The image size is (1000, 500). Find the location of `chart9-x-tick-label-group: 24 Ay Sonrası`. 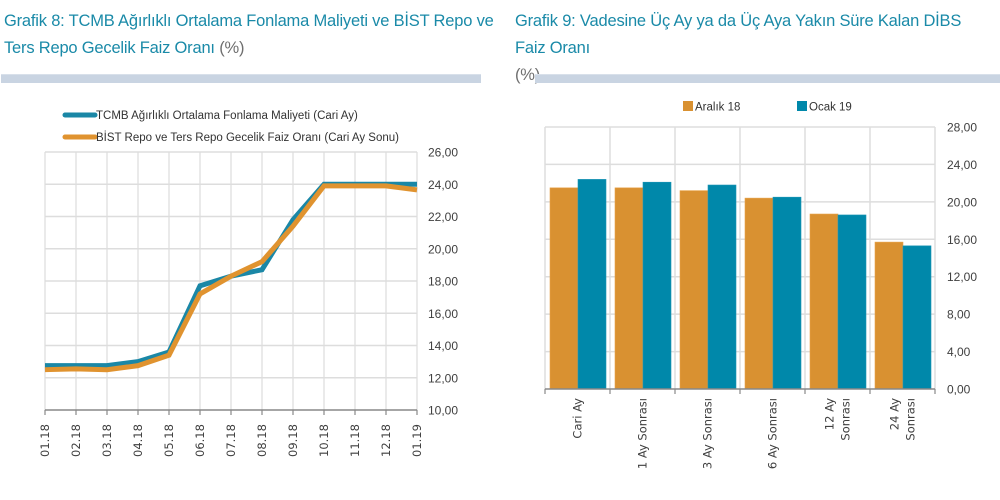

chart9-x-tick-label-group: 24 Ay Sonrası is located at coordinates (903, 419).